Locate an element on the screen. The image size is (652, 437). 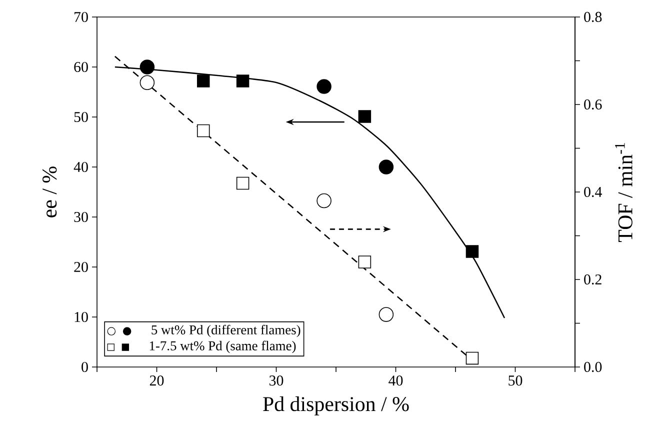
x-tick-label: 30 is located at coordinates (277, 381).